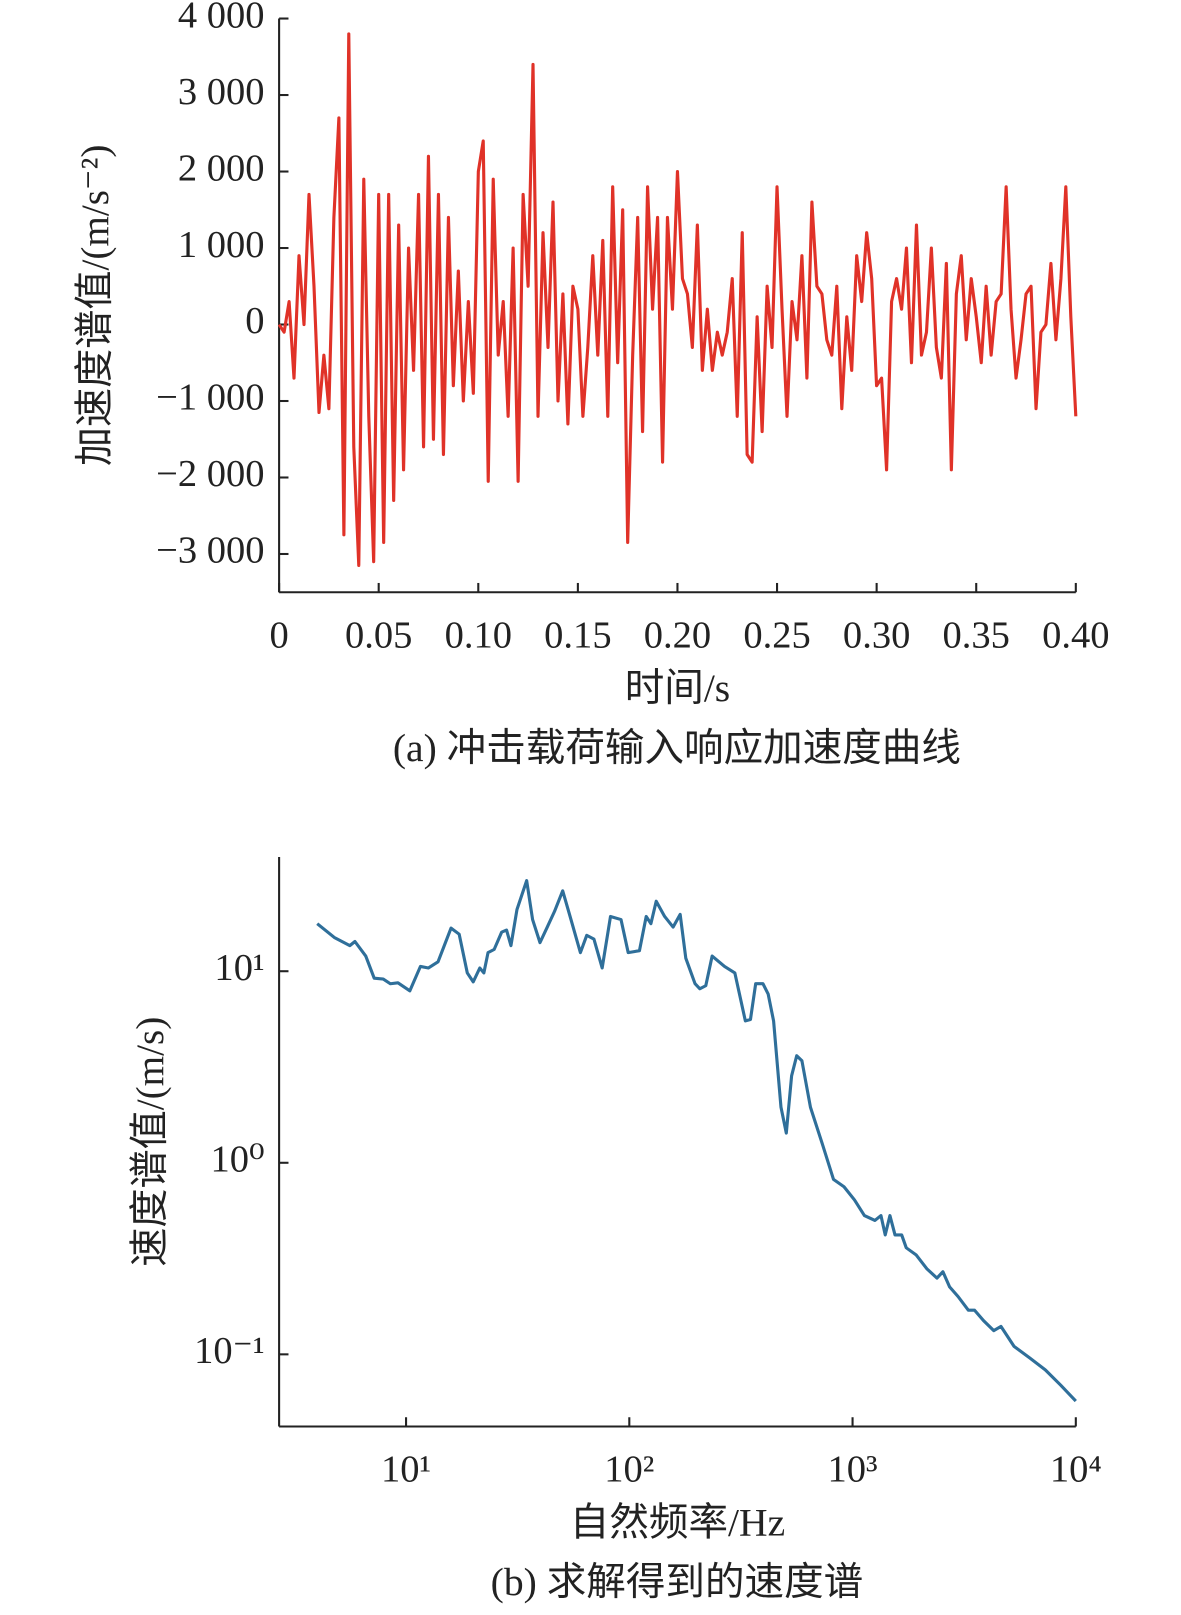  What do you see at coordinates (629, 1470) in the screenshot?
I see `x-tick-label: 10²` at bounding box center [629, 1470].